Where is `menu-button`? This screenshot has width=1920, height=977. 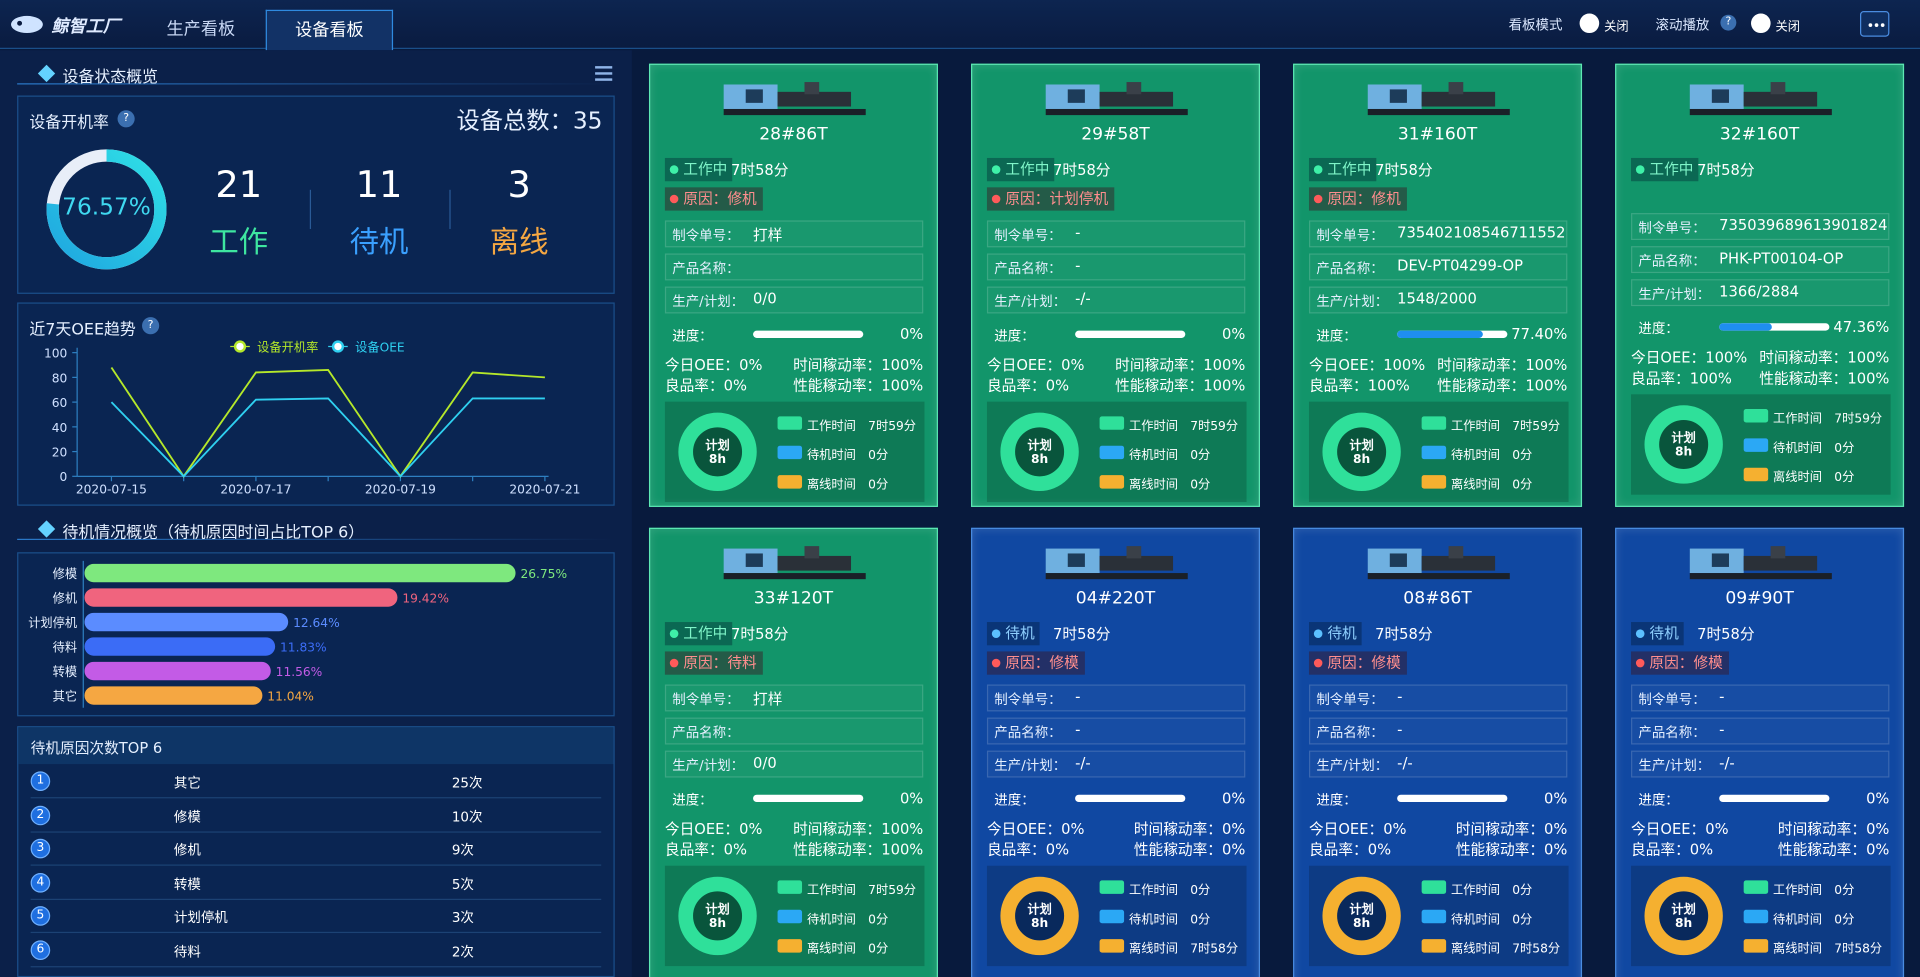 menu-button is located at coordinates (1875, 24).